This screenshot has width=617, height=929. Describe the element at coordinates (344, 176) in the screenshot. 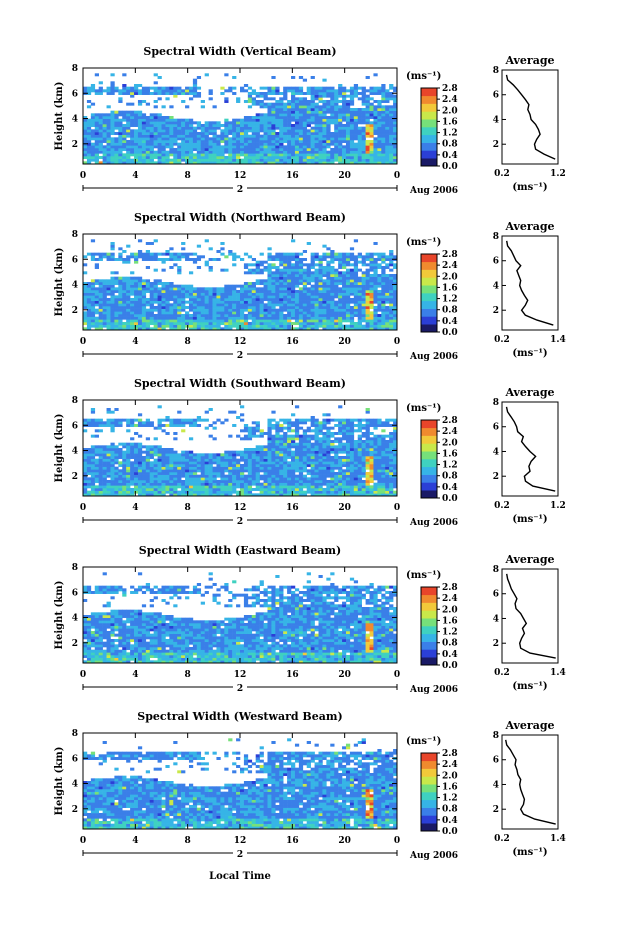

I see `x-tick-label: 20` at that location.